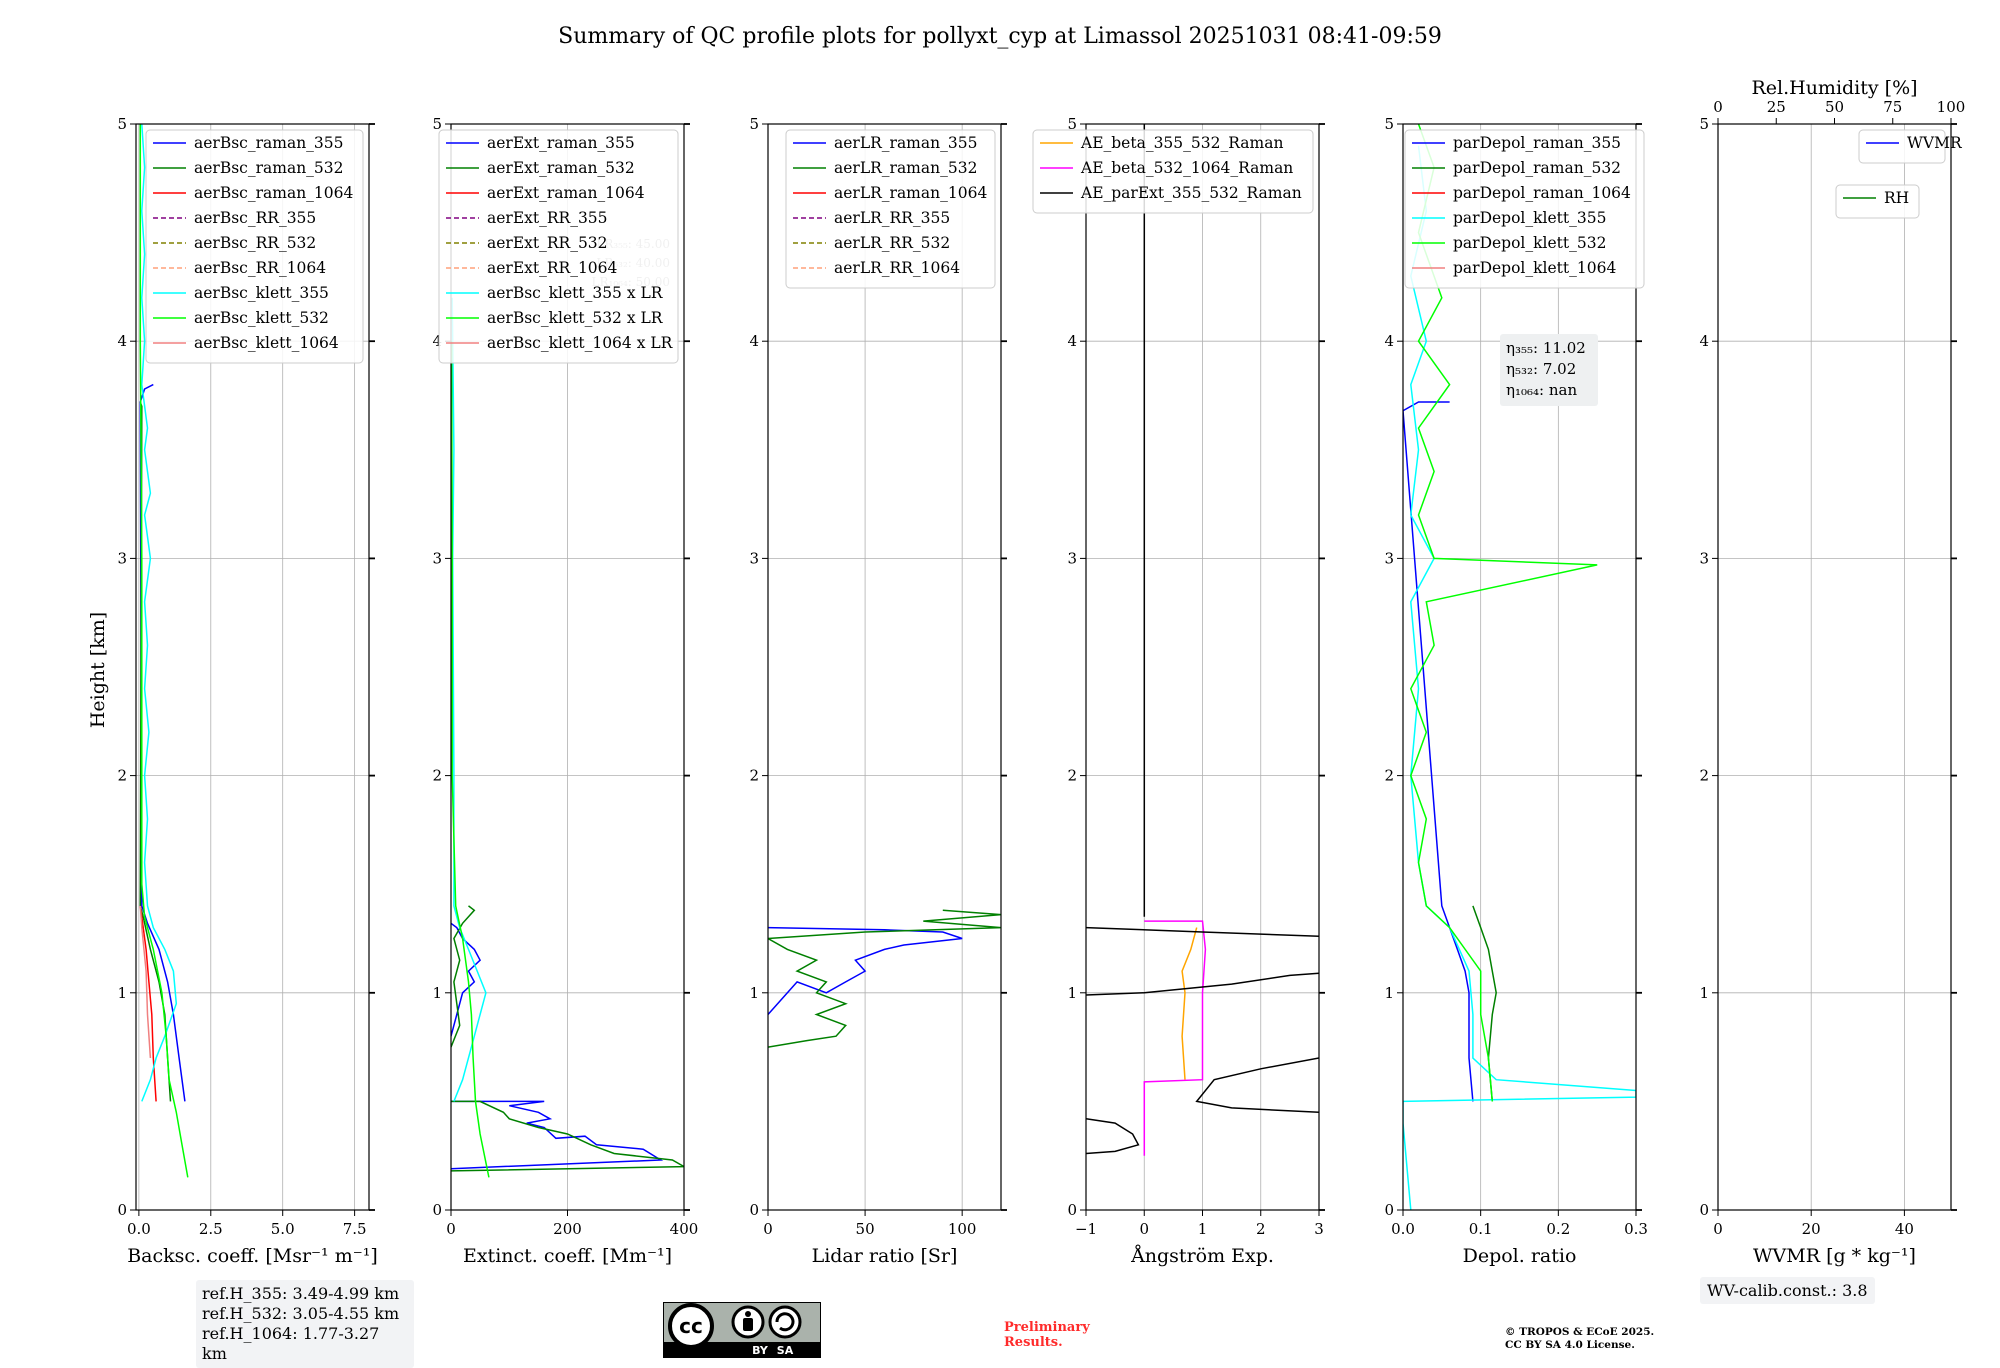 Image resolution: width=2000 pixels, height=1368 pixels. Describe the element at coordinates (566, 193) in the screenshot. I see `legend-entry: aerExt_raman_1064` at that location.